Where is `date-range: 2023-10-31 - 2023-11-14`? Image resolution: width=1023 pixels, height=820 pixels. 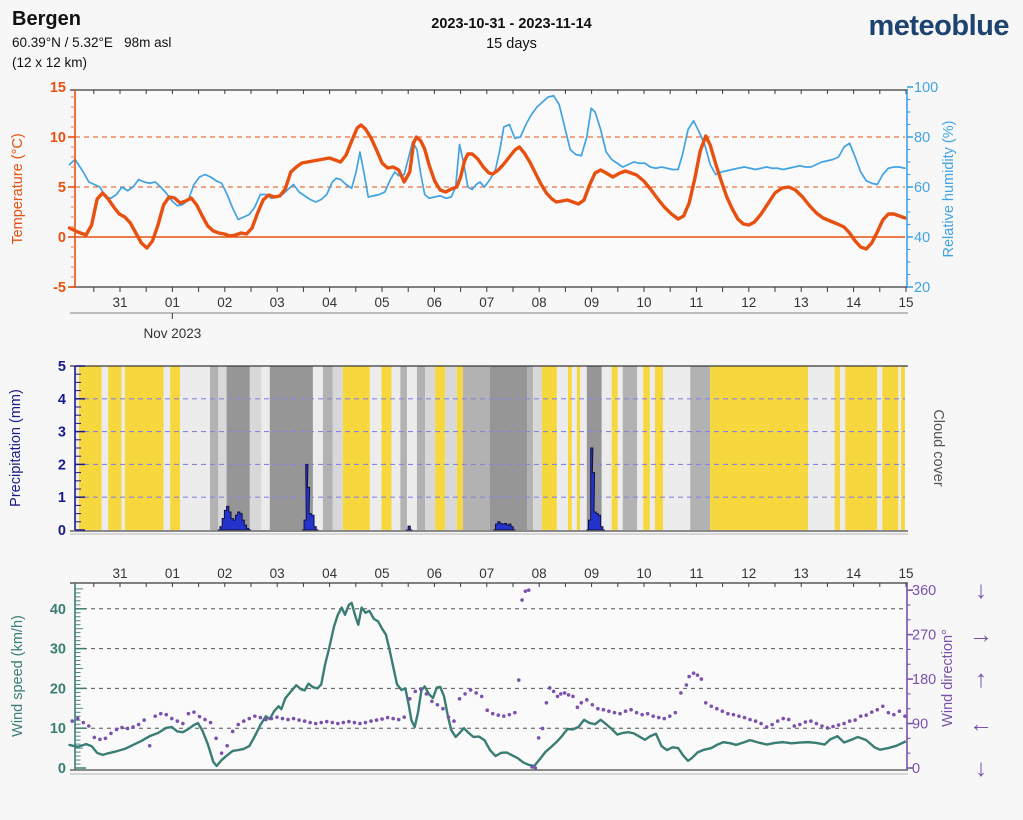 date-range: 2023-10-31 - 2023-11-14 is located at coordinates (511, 24).